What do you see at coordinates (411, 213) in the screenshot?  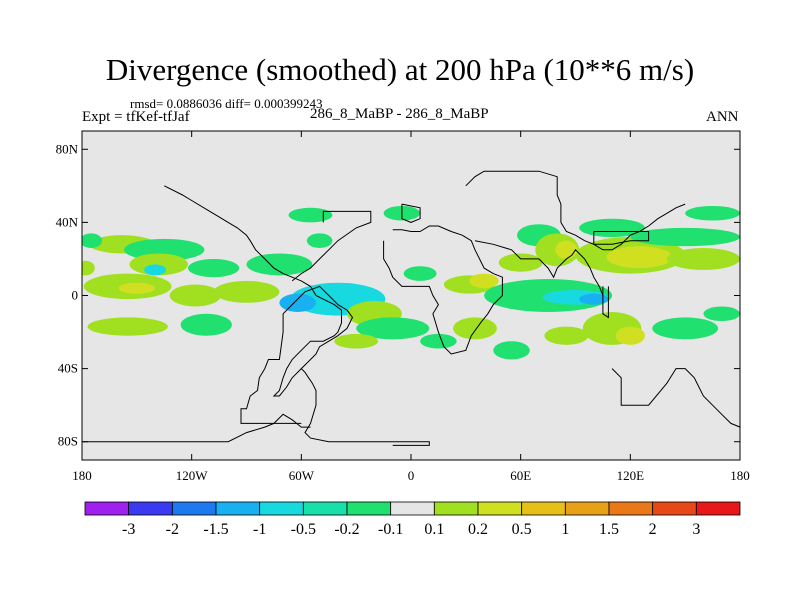 I see `outline-greenland-box` at bounding box center [411, 213].